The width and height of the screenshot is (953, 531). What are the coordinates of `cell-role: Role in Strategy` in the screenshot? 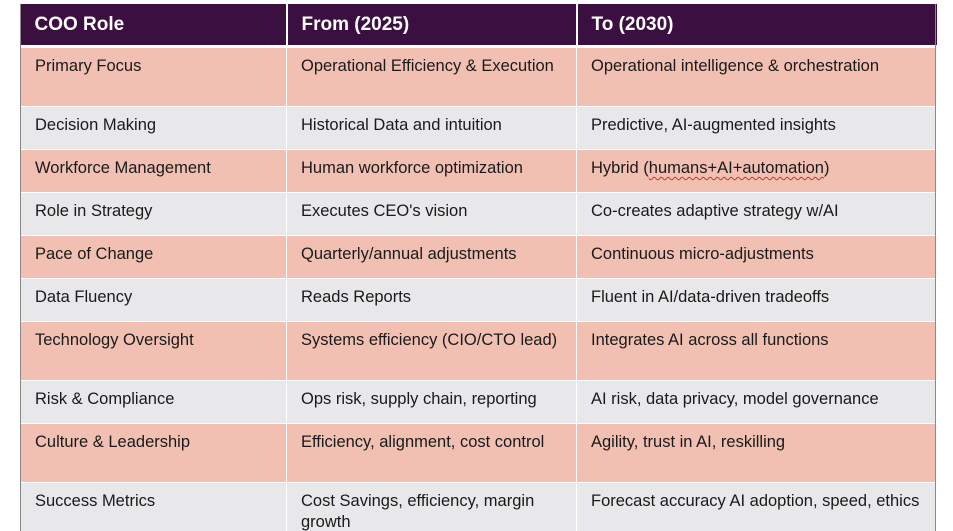 It's located at (153, 214).